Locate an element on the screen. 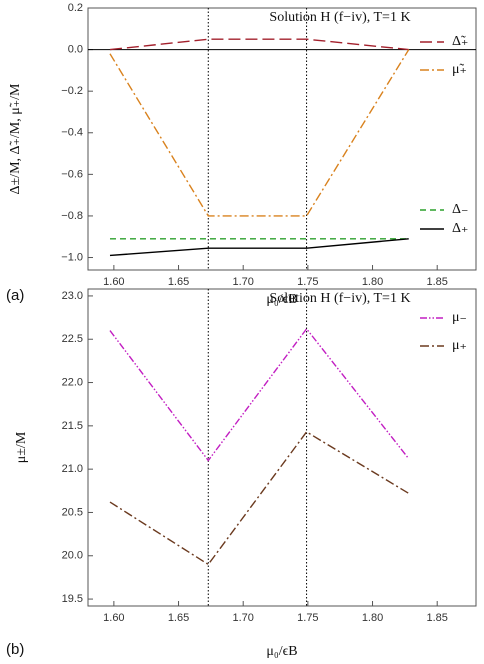  legend-label: Δ₊ is located at coordinates (460, 228).